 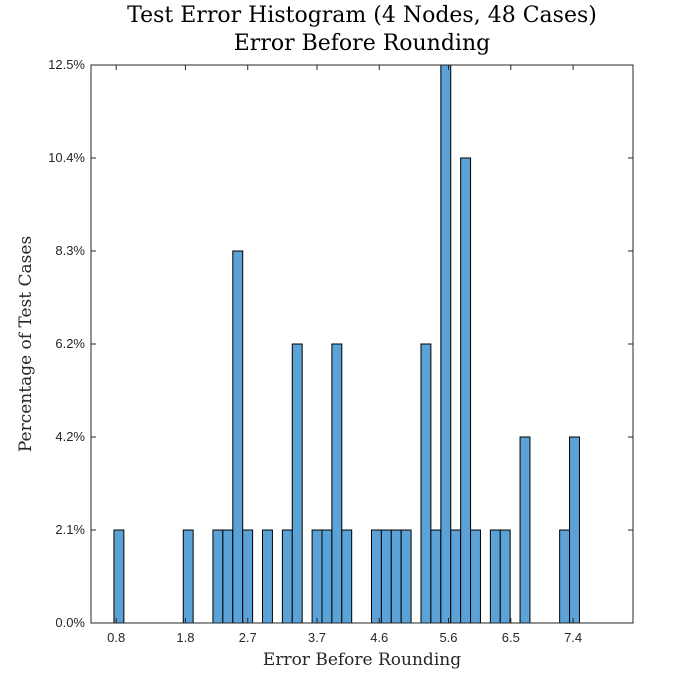 What do you see at coordinates (26, 344) in the screenshot?
I see `y-axis-label: Percentage of Test Cases` at bounding box center [26, 344].